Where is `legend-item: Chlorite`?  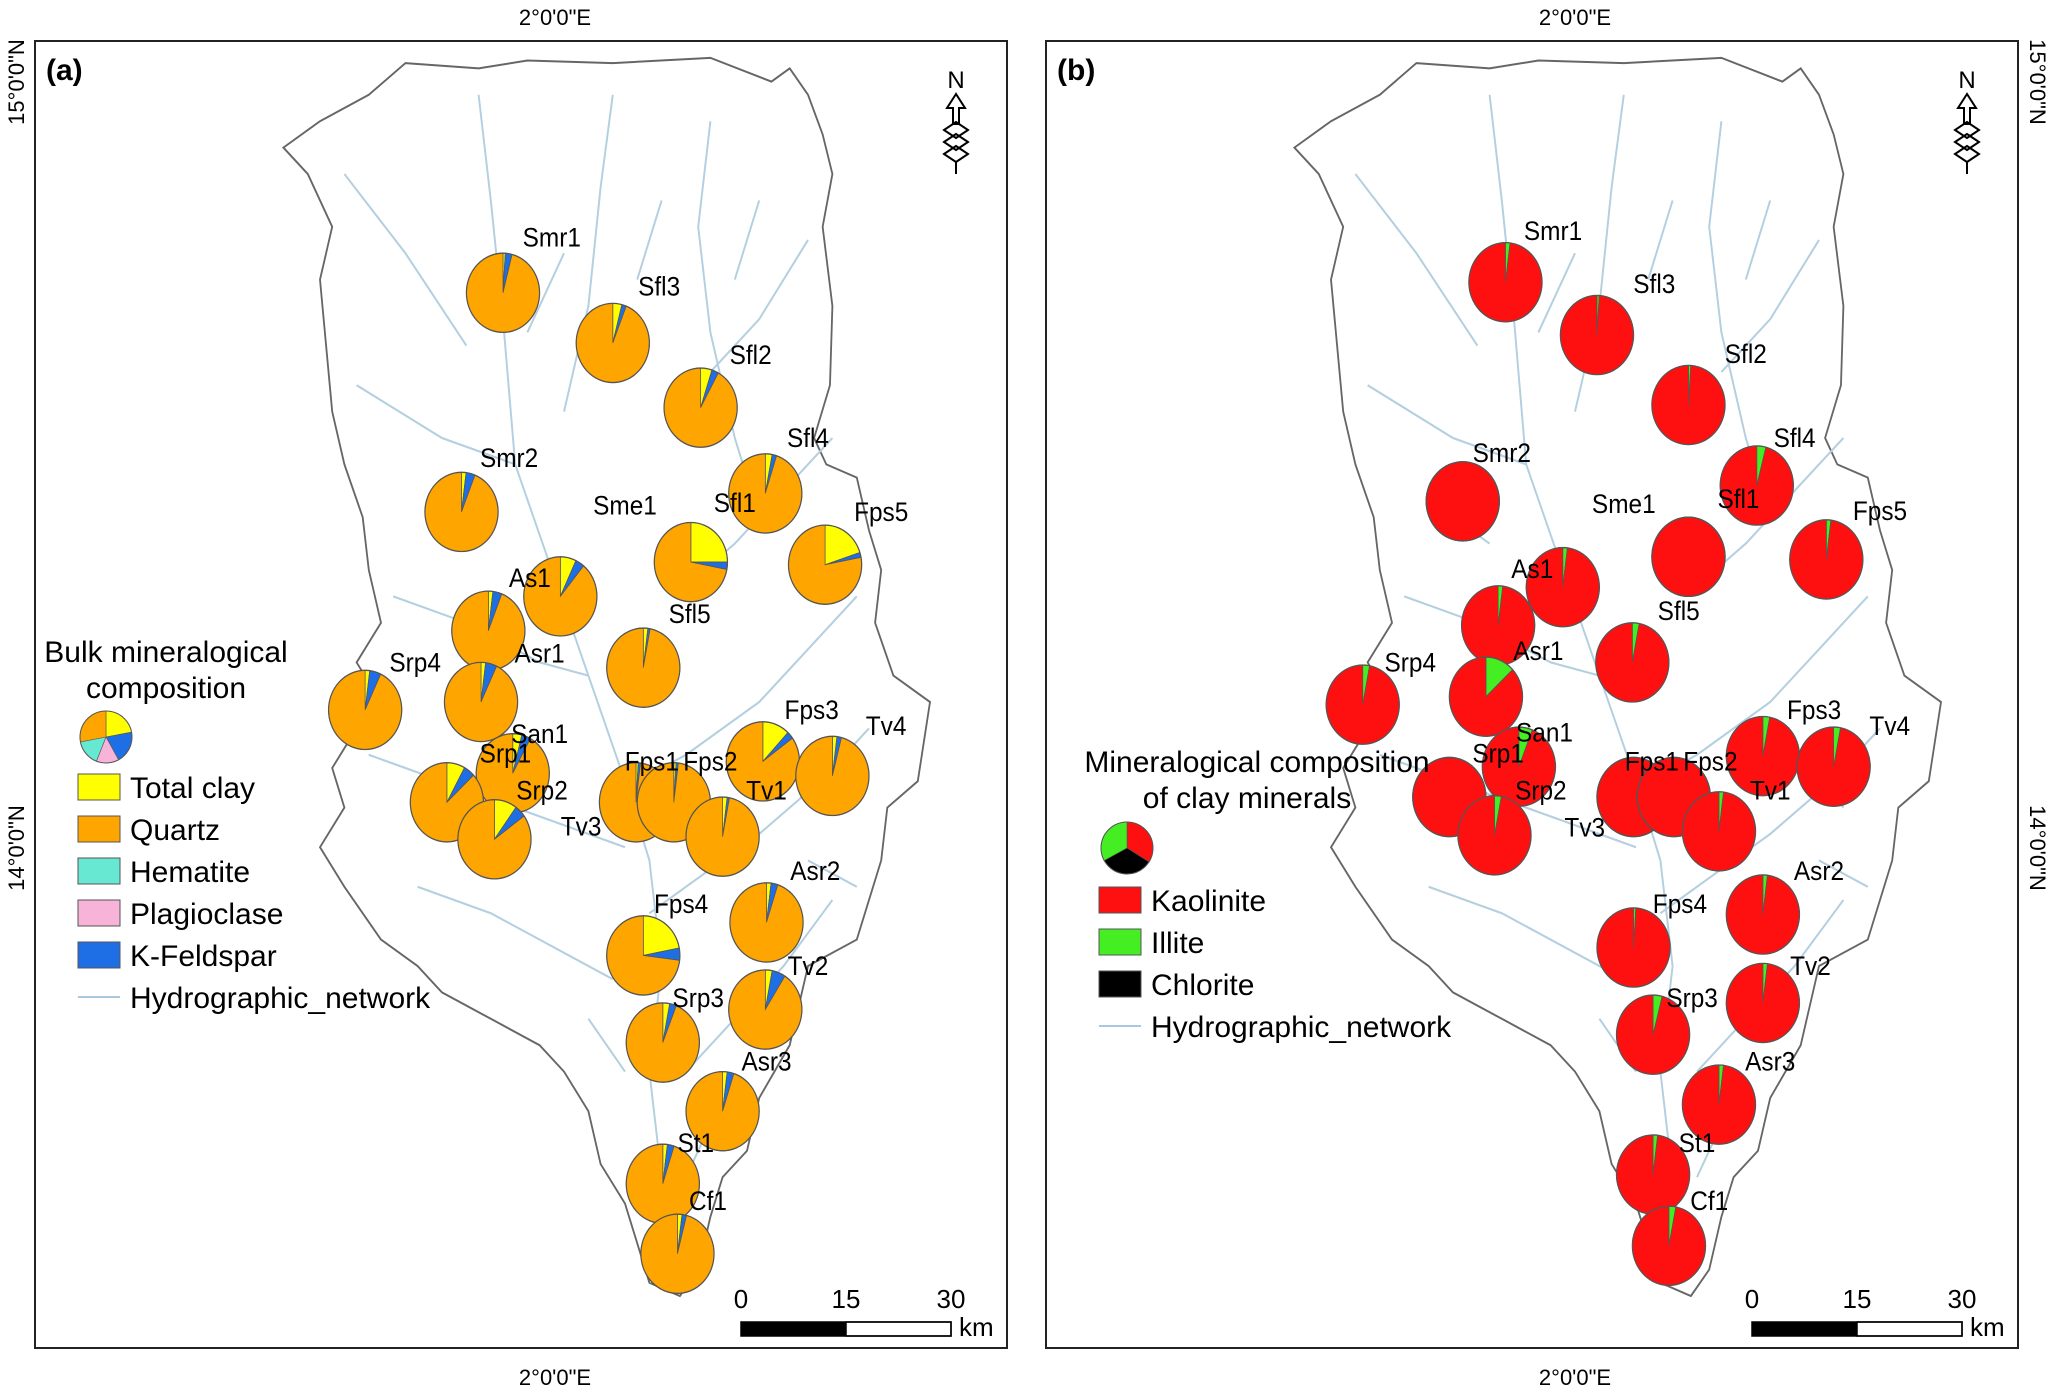 legend-item: Chlorite is located at coordinates (1176, 985).